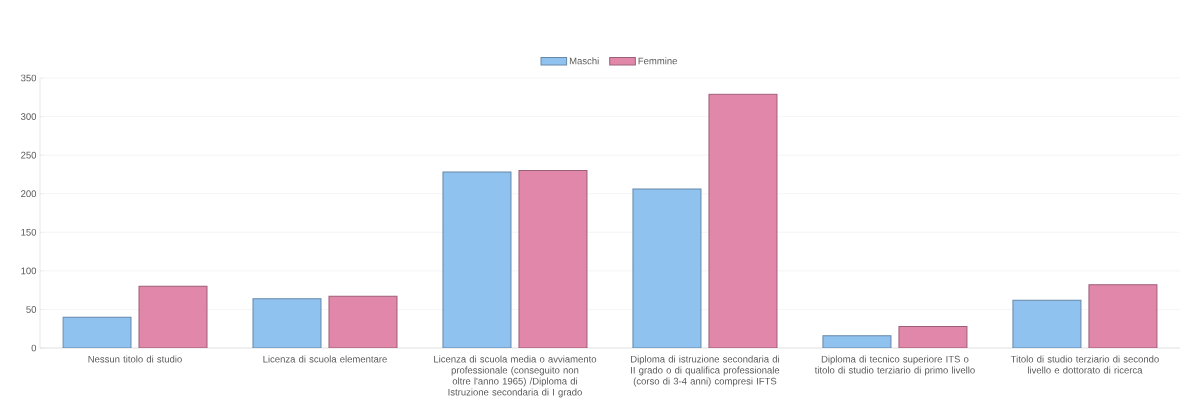  What do you see at coordinates (31, 309) in the screenshot?
I see `y-tick-label: 50` at bounding box center [31, 309].